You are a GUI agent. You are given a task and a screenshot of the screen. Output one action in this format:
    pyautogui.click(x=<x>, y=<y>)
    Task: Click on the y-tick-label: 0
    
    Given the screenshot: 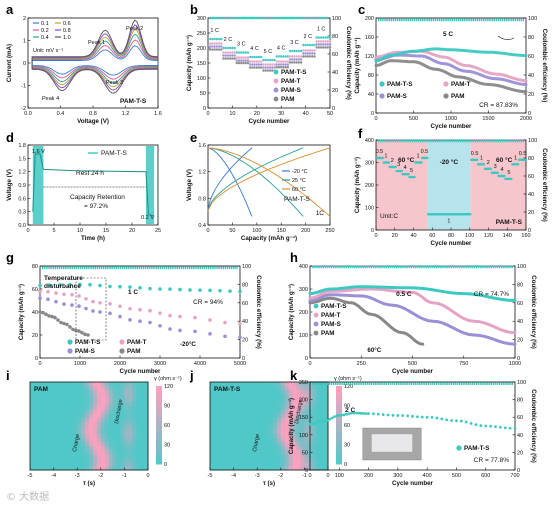 What is the action you would take?
    pyautogui.click(x=36, y=359)
    